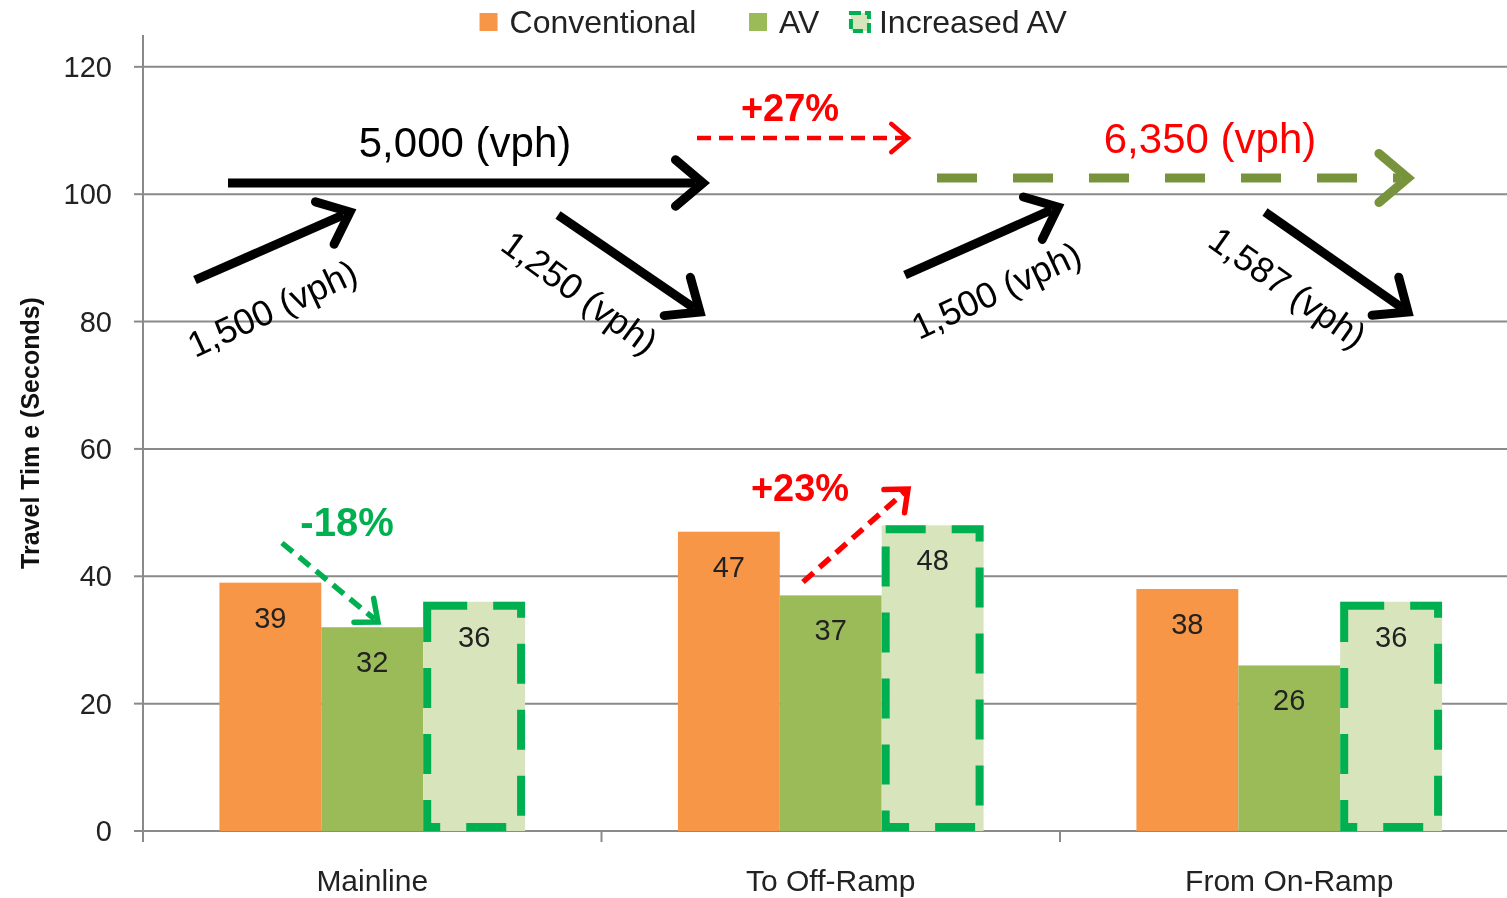  Describe the element at coordinates (1289, 880) in the screenshot. I see `x-tick-label: From On-Ramp` at that location.